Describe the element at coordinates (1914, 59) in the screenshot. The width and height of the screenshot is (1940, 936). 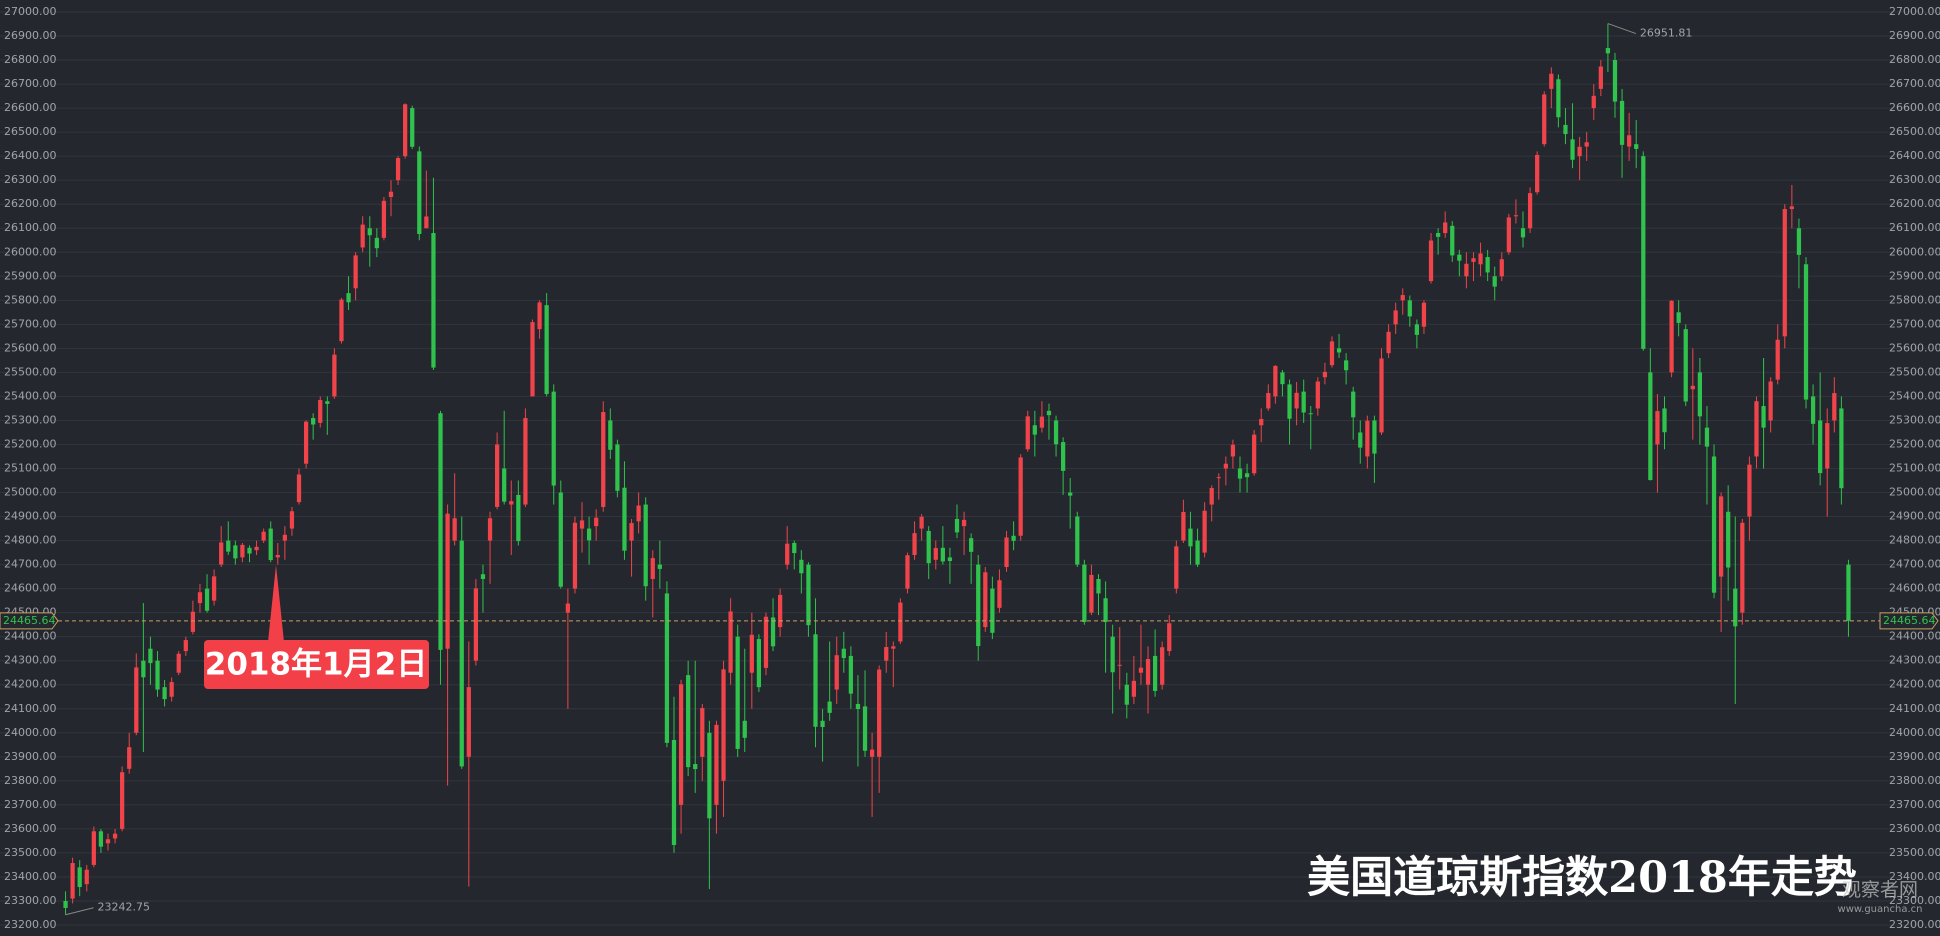
I see `y2-tick-label: 26800.00` at that location.